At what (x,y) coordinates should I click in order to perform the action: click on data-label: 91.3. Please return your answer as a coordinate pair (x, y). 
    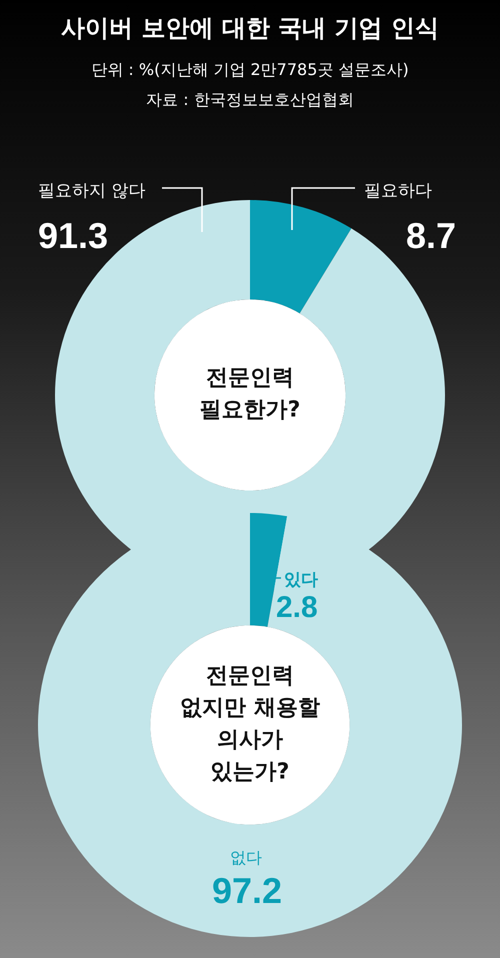
    Looking at the image, I should click on (73, 235).